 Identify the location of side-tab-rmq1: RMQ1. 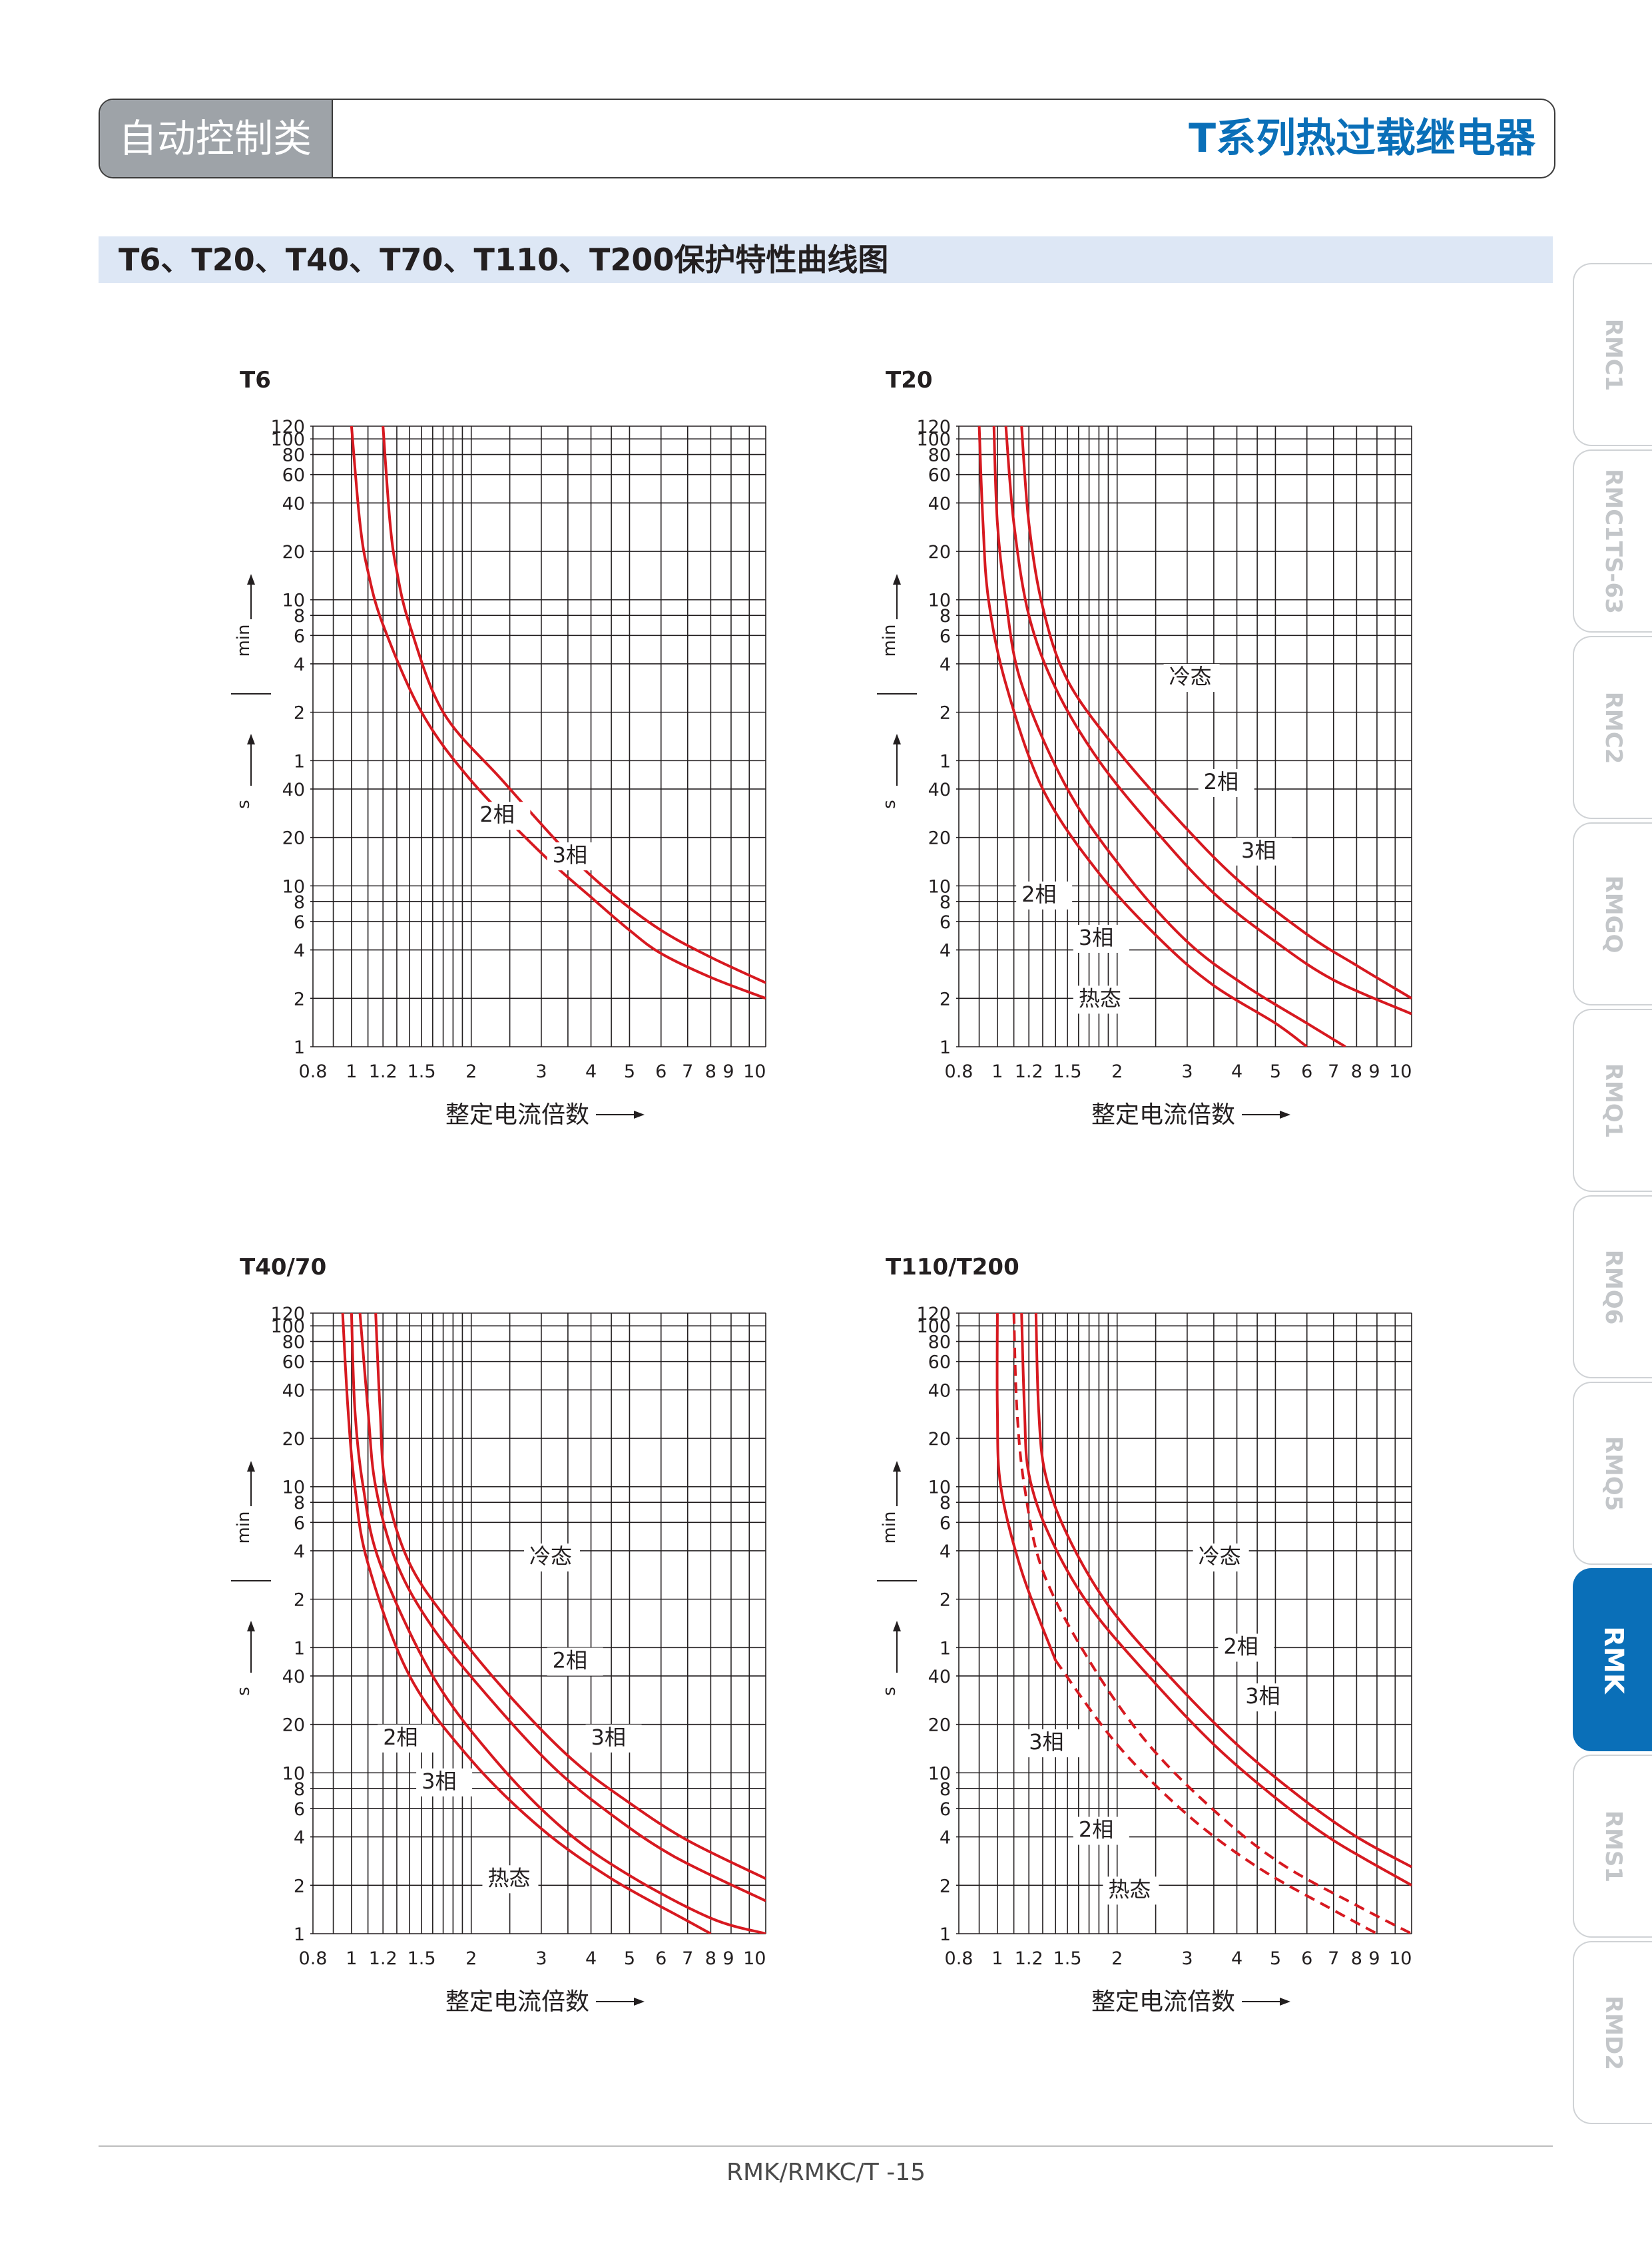
(1612, 1100).